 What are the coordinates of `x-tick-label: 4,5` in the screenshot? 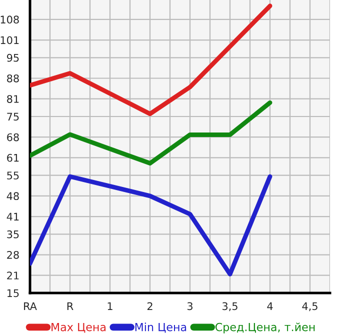 It's located at (310, 307).